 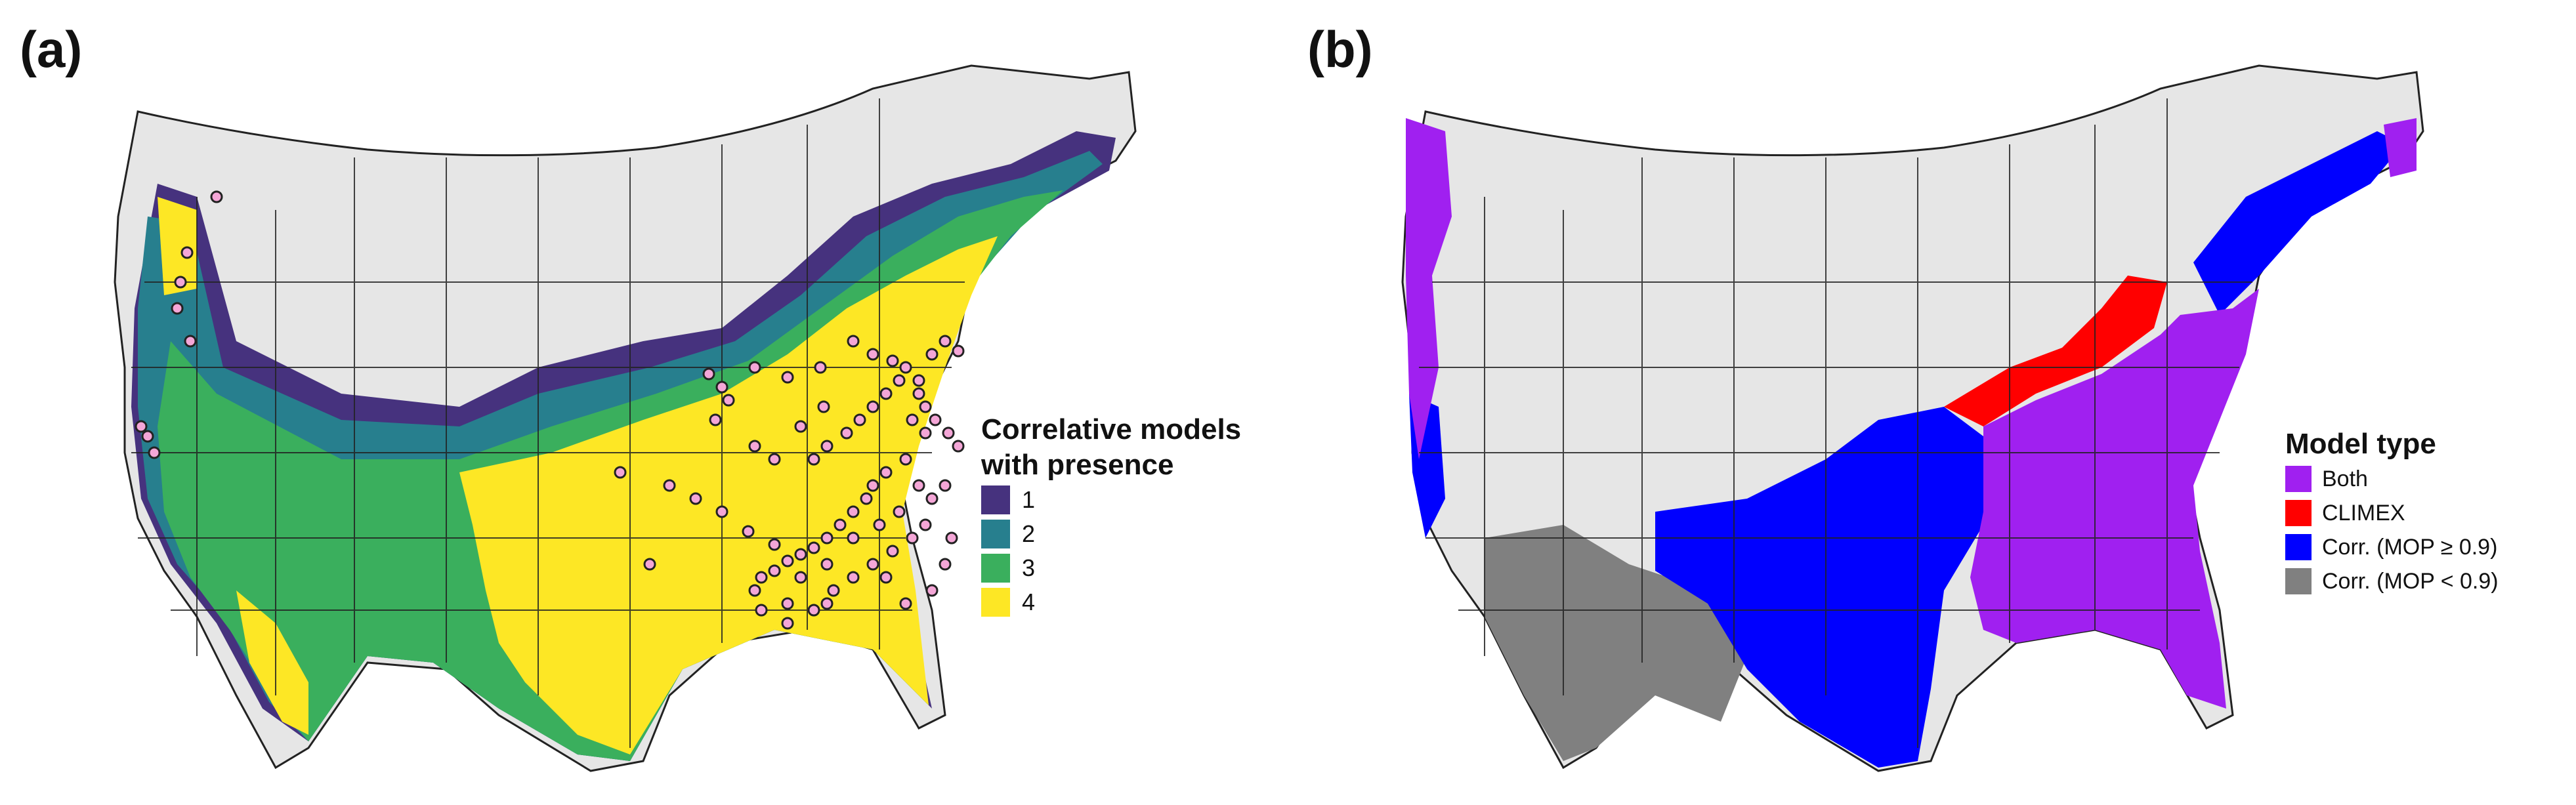 I want to click on legend-a-item-3: 3, so click(x=1151, y=568).